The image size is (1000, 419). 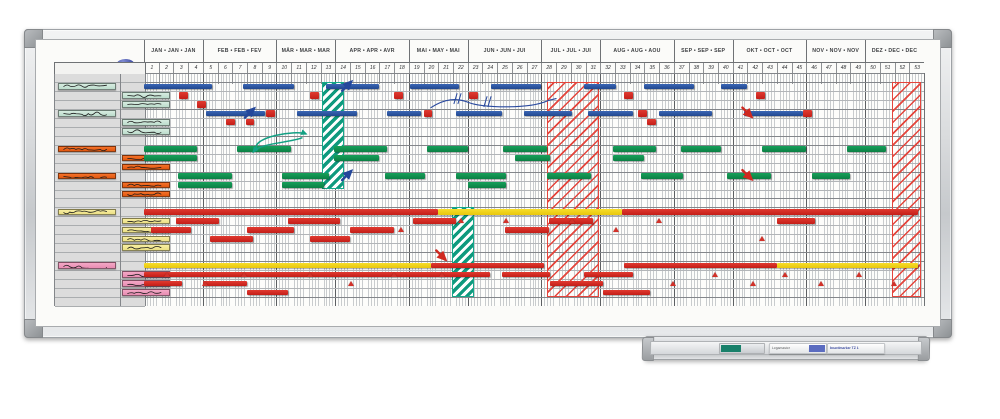 I want to click on milestone-hatched-band, so click(x=333, y=135).